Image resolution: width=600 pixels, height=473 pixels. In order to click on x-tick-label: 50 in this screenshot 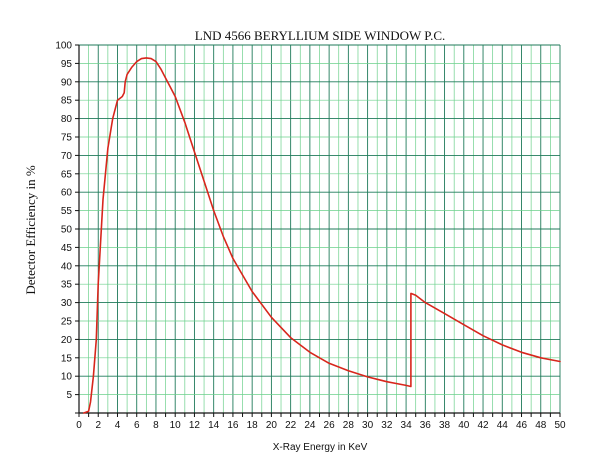, I will do `click(560, 425)`.